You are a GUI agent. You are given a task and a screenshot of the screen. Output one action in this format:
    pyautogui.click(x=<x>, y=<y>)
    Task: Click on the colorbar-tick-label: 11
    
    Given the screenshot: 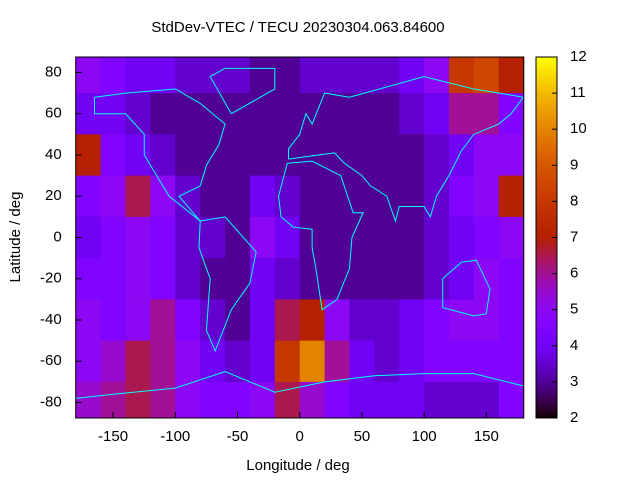 What is the action you would take?
    pyautogui.click(x=578, y=92)
    